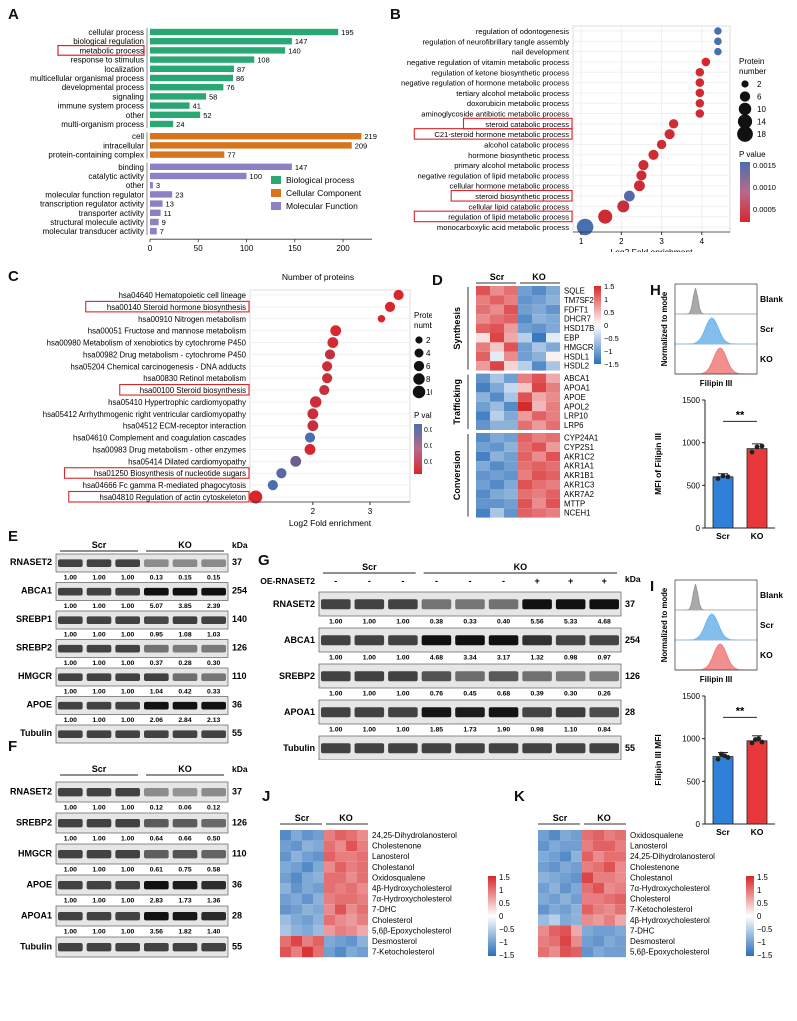 The height and width of the screenshot is (1021, 797). What do you see at coordinates (664, 328) in the screenshot?
I see `histogram-y-label: Normalized to mode` at bounding box center [664, 328].